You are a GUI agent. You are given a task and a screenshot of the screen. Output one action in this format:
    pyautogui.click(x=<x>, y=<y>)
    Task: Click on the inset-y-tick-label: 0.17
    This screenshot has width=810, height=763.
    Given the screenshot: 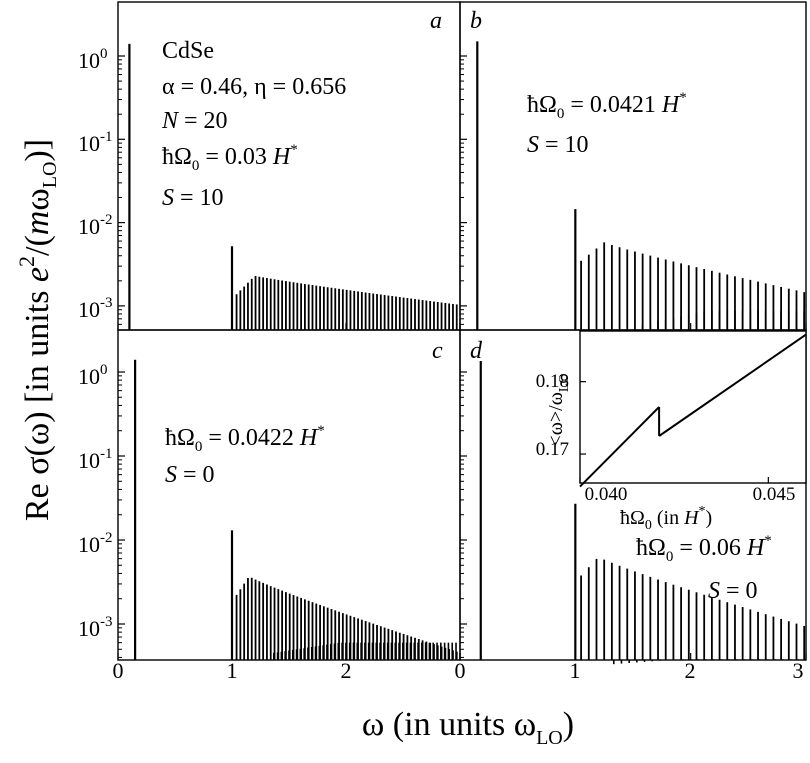 What is the action you would take?
    pyautogui.click(x=552, y=449)
    